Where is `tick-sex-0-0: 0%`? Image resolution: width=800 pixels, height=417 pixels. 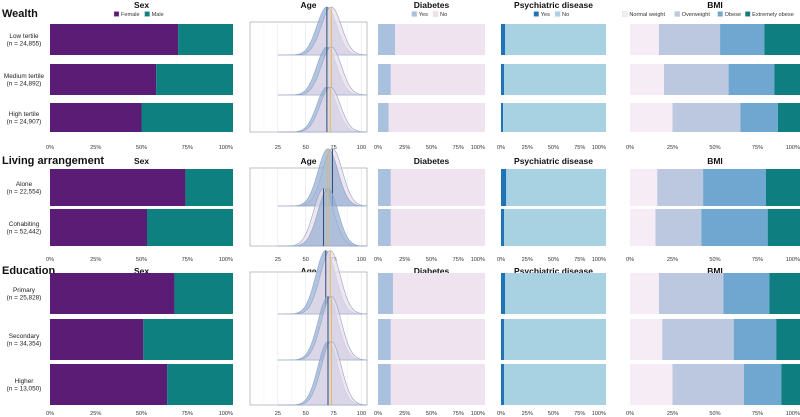 tick-sex-0-0: 0% is located at coordinates (50, 148).